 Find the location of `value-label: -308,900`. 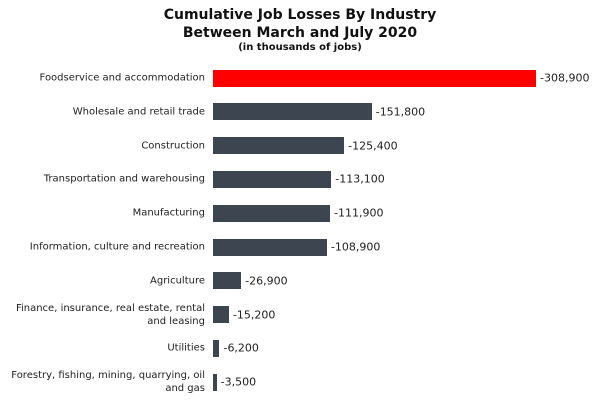

value-label: -308,900 is located at coordinates (565, 78).